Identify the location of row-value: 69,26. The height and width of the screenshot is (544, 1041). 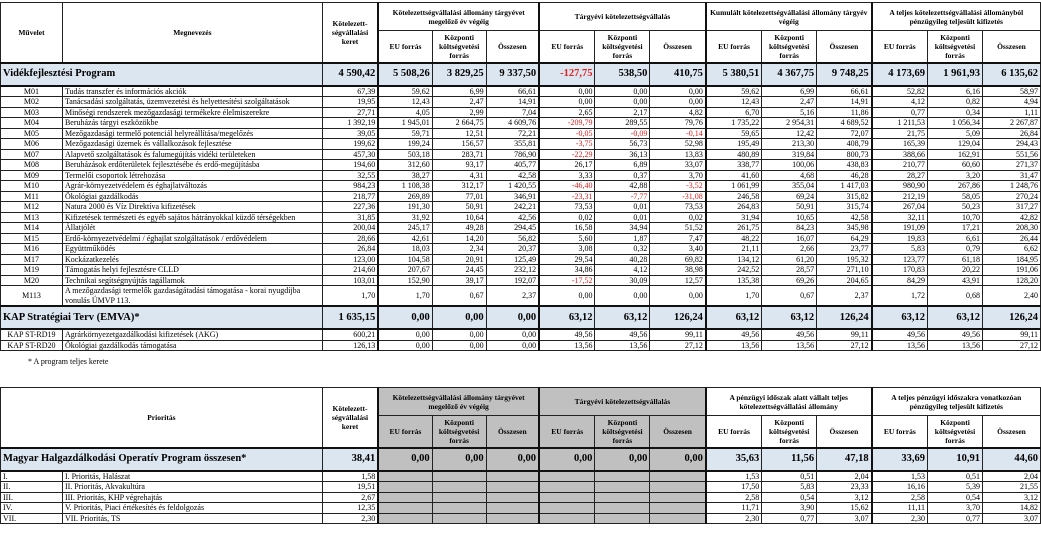
(789, 280).